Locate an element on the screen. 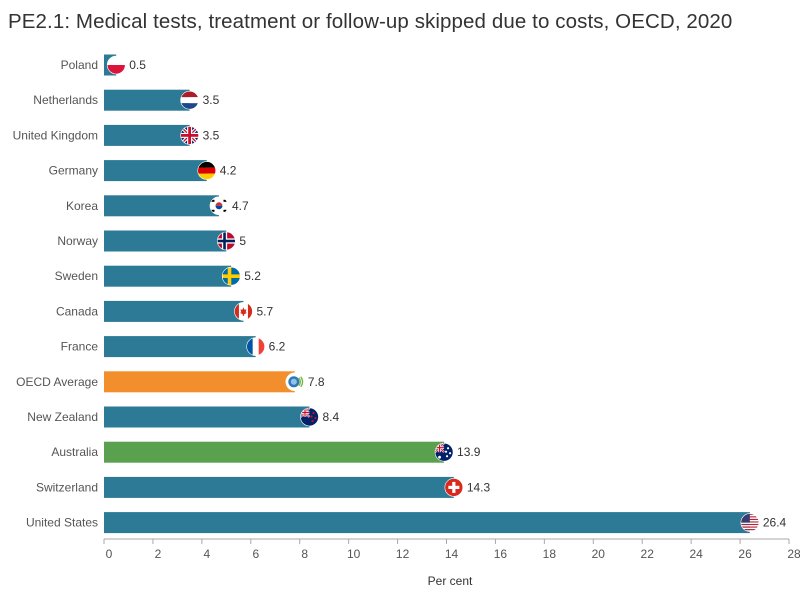  category-label: Canada is located at coordinates (77, 311).